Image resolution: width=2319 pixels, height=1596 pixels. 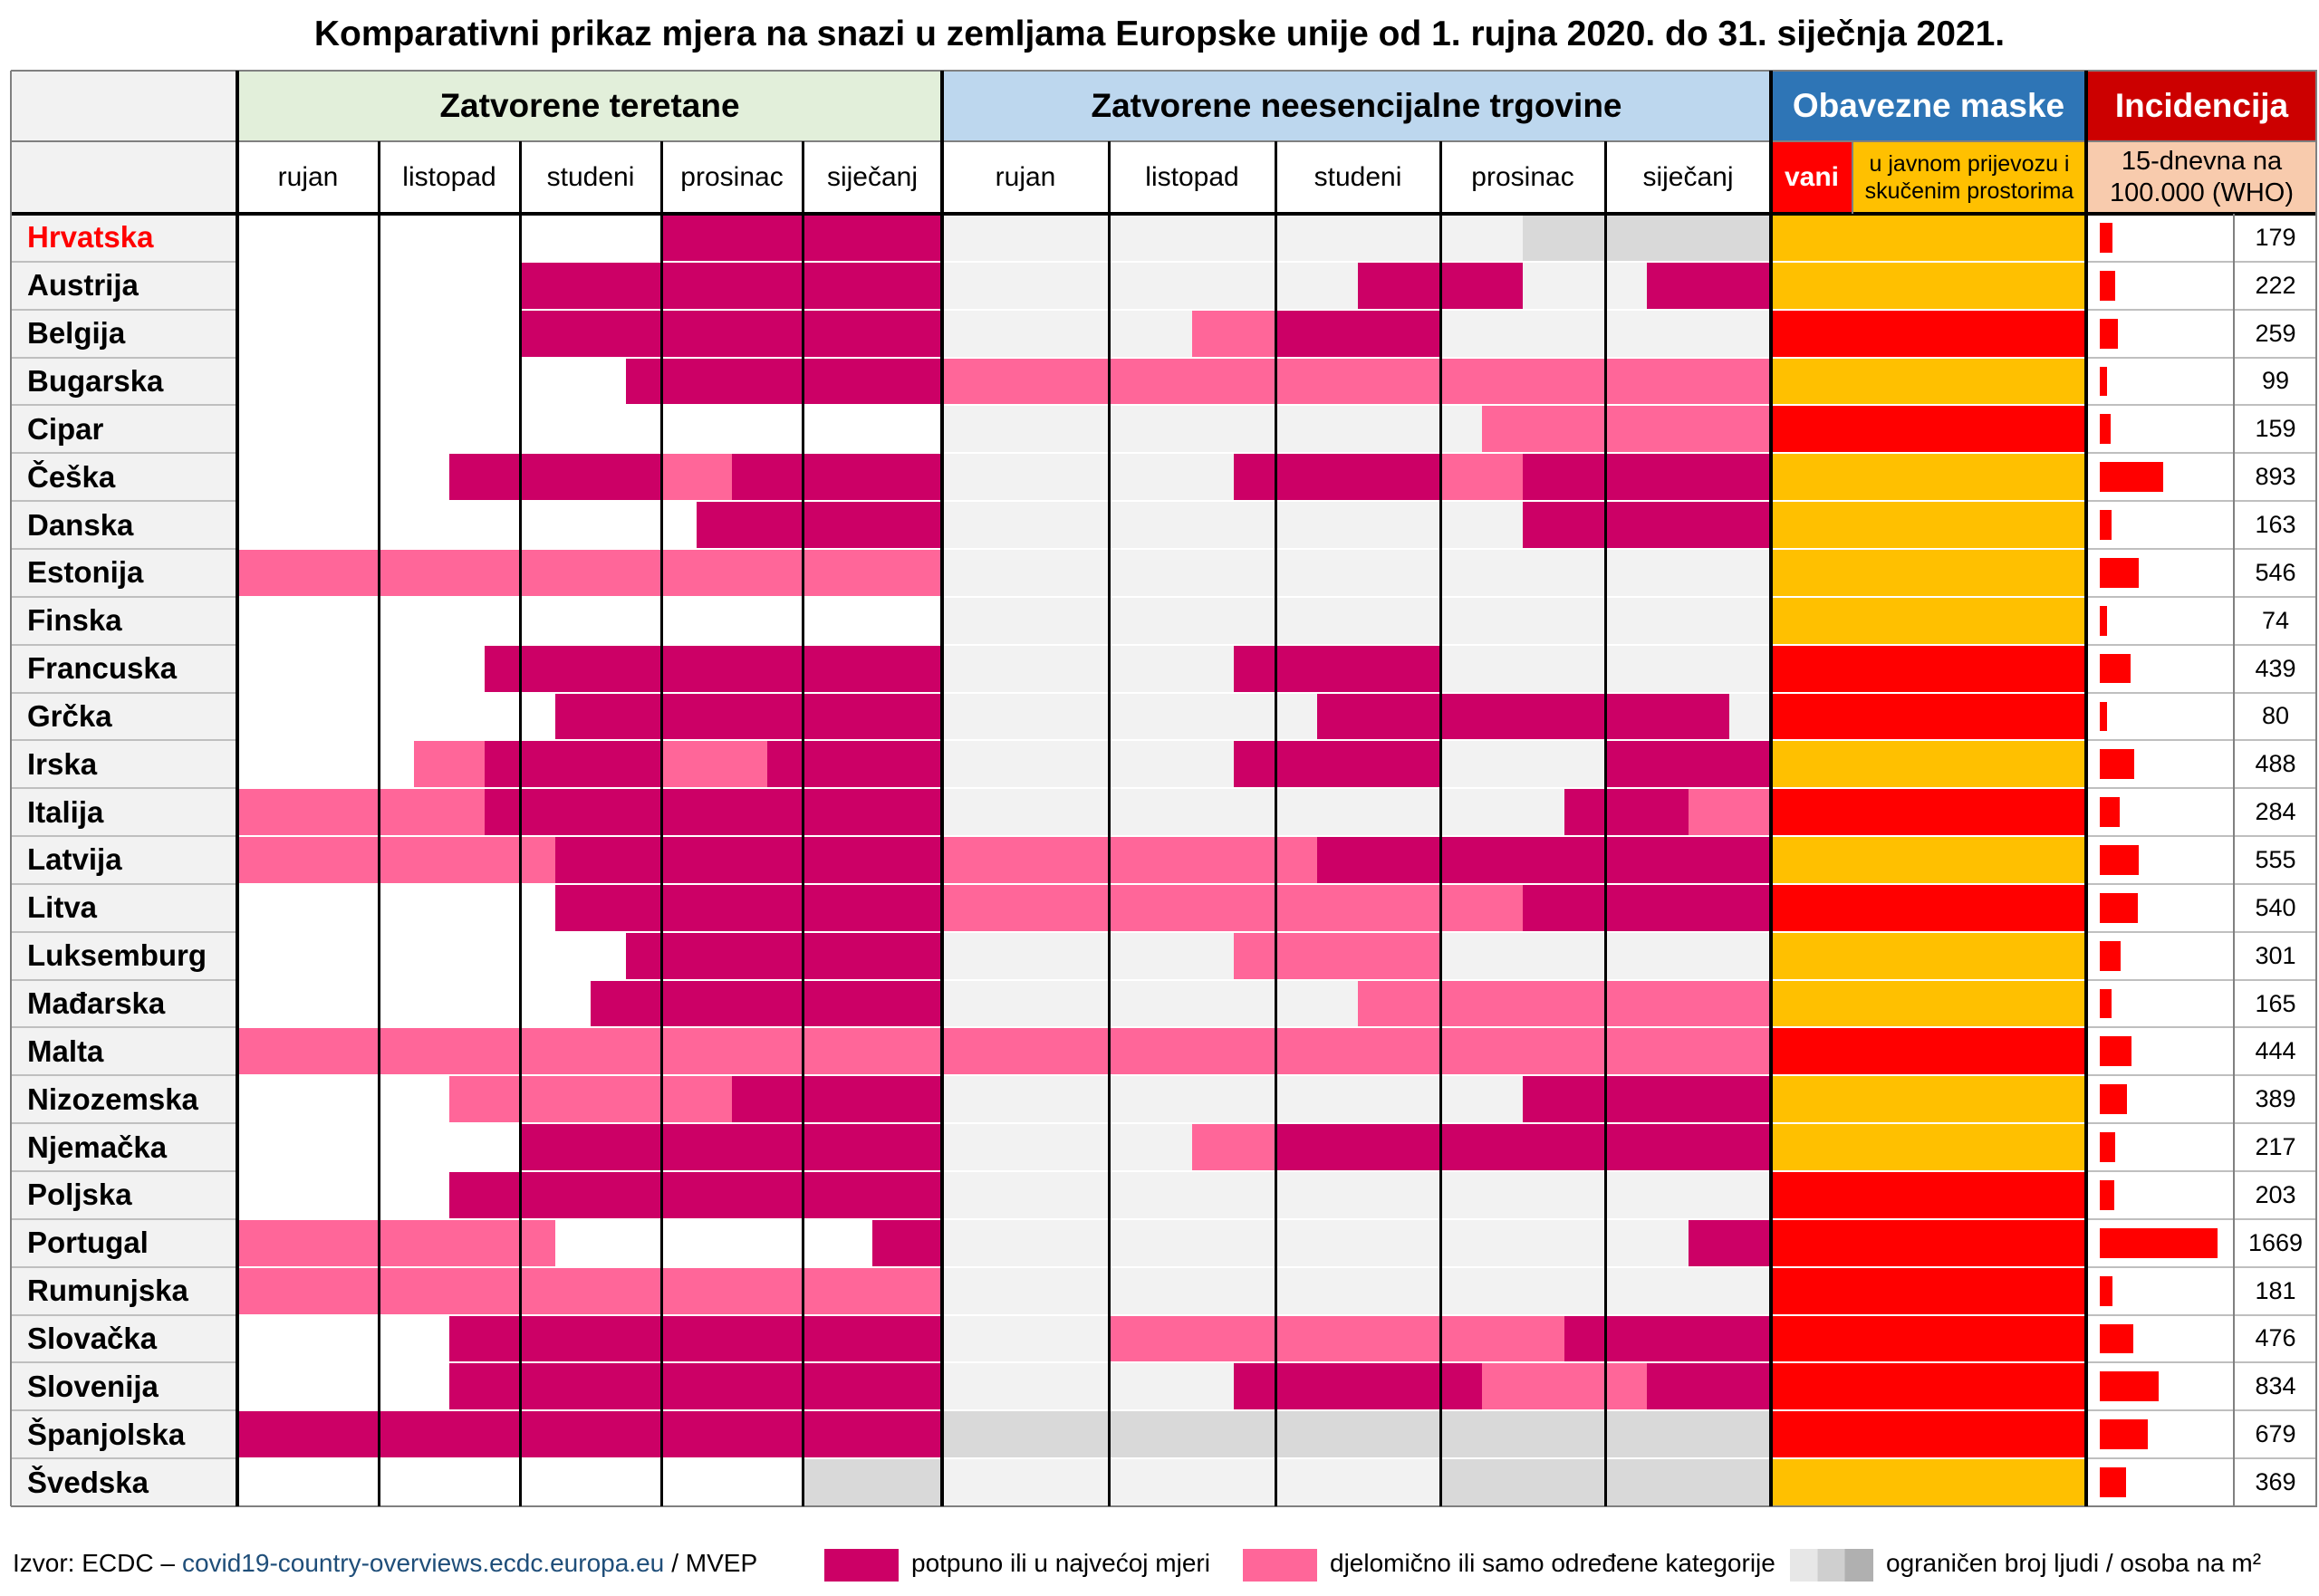 What do you see at coordinates (1164, 1266) in the screenshot?
I see `row-line` at bounding box center [1164, 1266].